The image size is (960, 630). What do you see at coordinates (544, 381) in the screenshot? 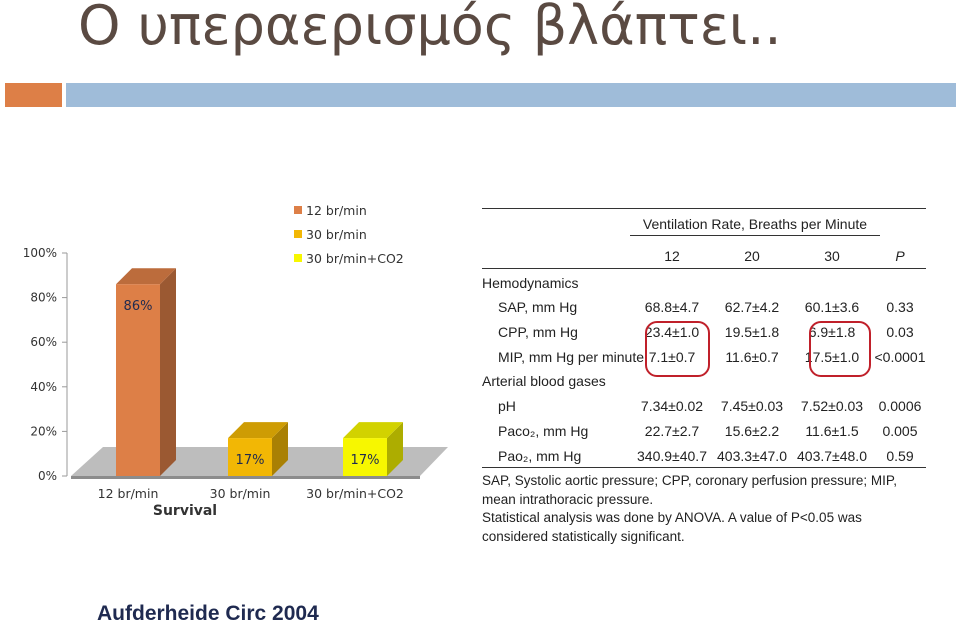
I see `table-section-blood-gases: Arterial blood gases` at bounding box center [544, 381].